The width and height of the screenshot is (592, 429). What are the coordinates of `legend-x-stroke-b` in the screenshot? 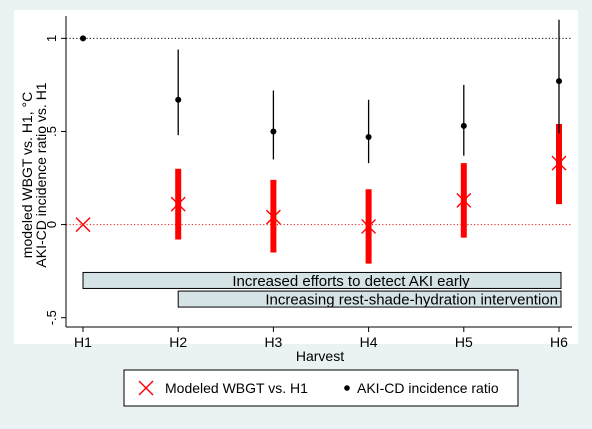 It's located at (146, 388).